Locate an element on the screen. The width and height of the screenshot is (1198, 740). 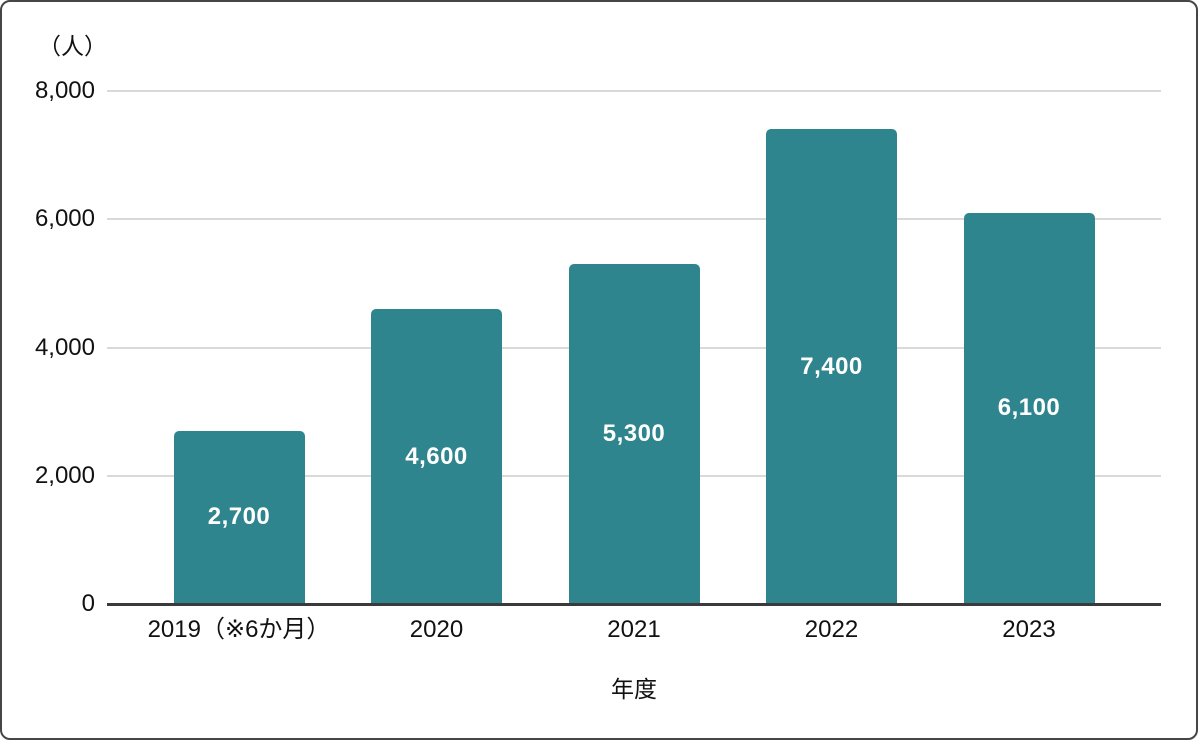
x-tick-label: 2023 is located at coordinates (1029, 629).